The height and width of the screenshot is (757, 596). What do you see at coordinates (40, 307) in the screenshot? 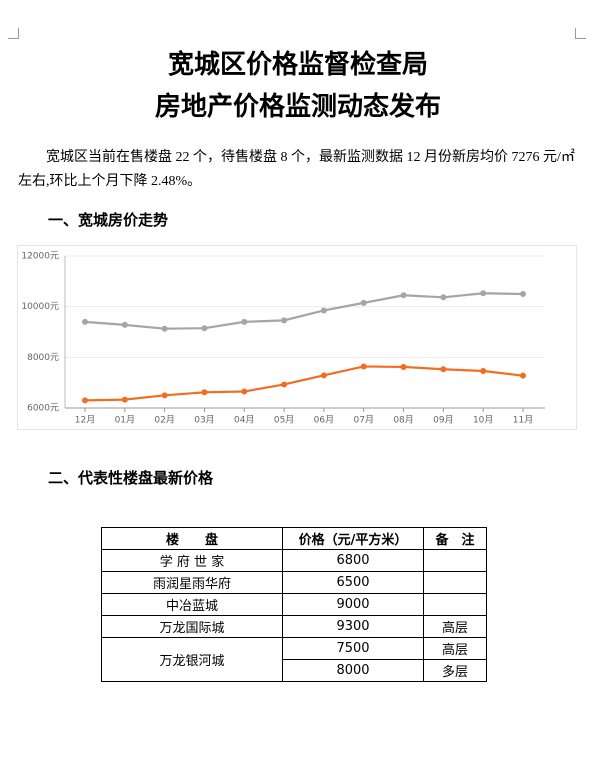
I see `y-tick-label: 10000元` at bounding box center [40, 307].